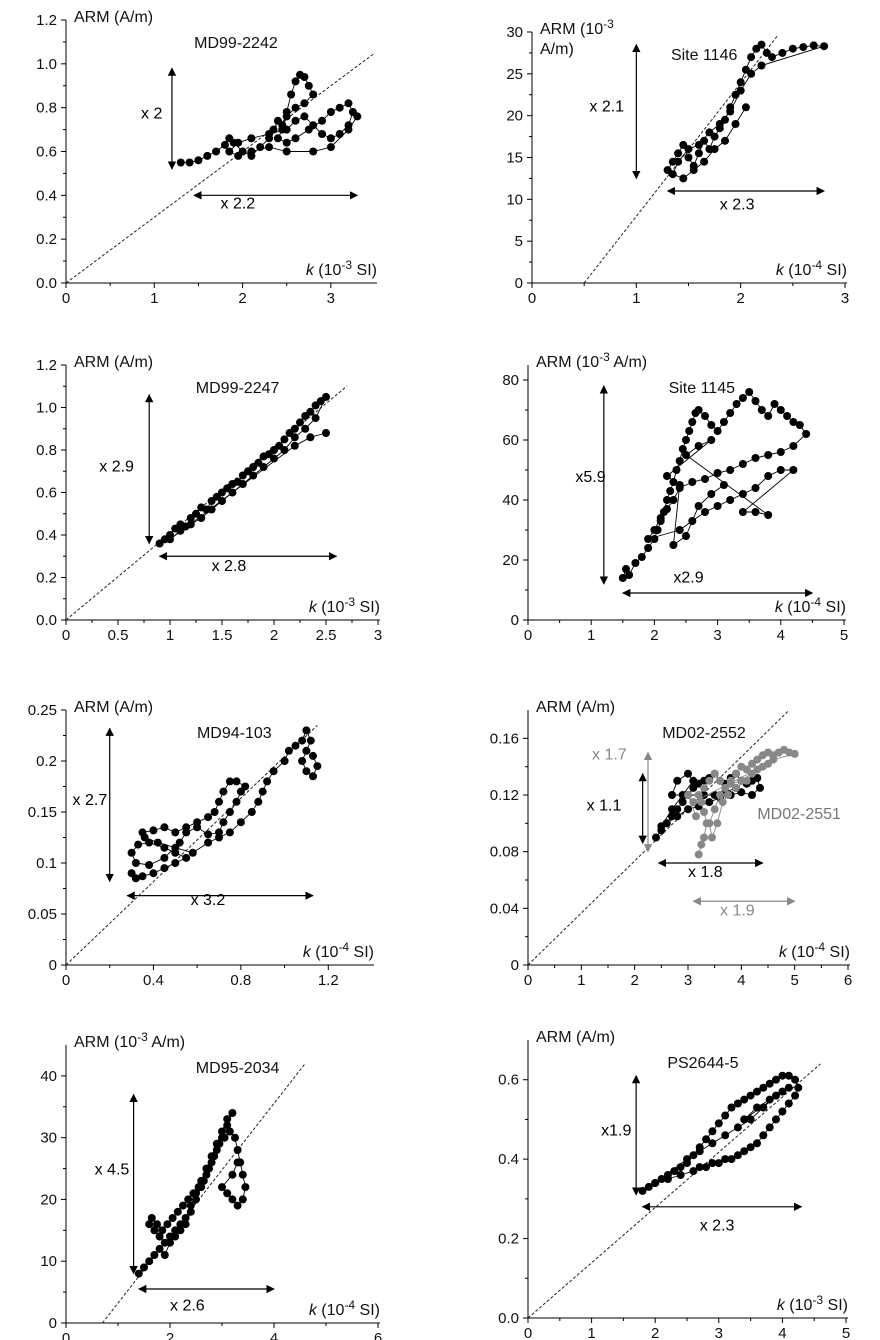 This screenshot has width=880, height=1340. I want to click on x-tick-label: 0.5, so click(118, 635).